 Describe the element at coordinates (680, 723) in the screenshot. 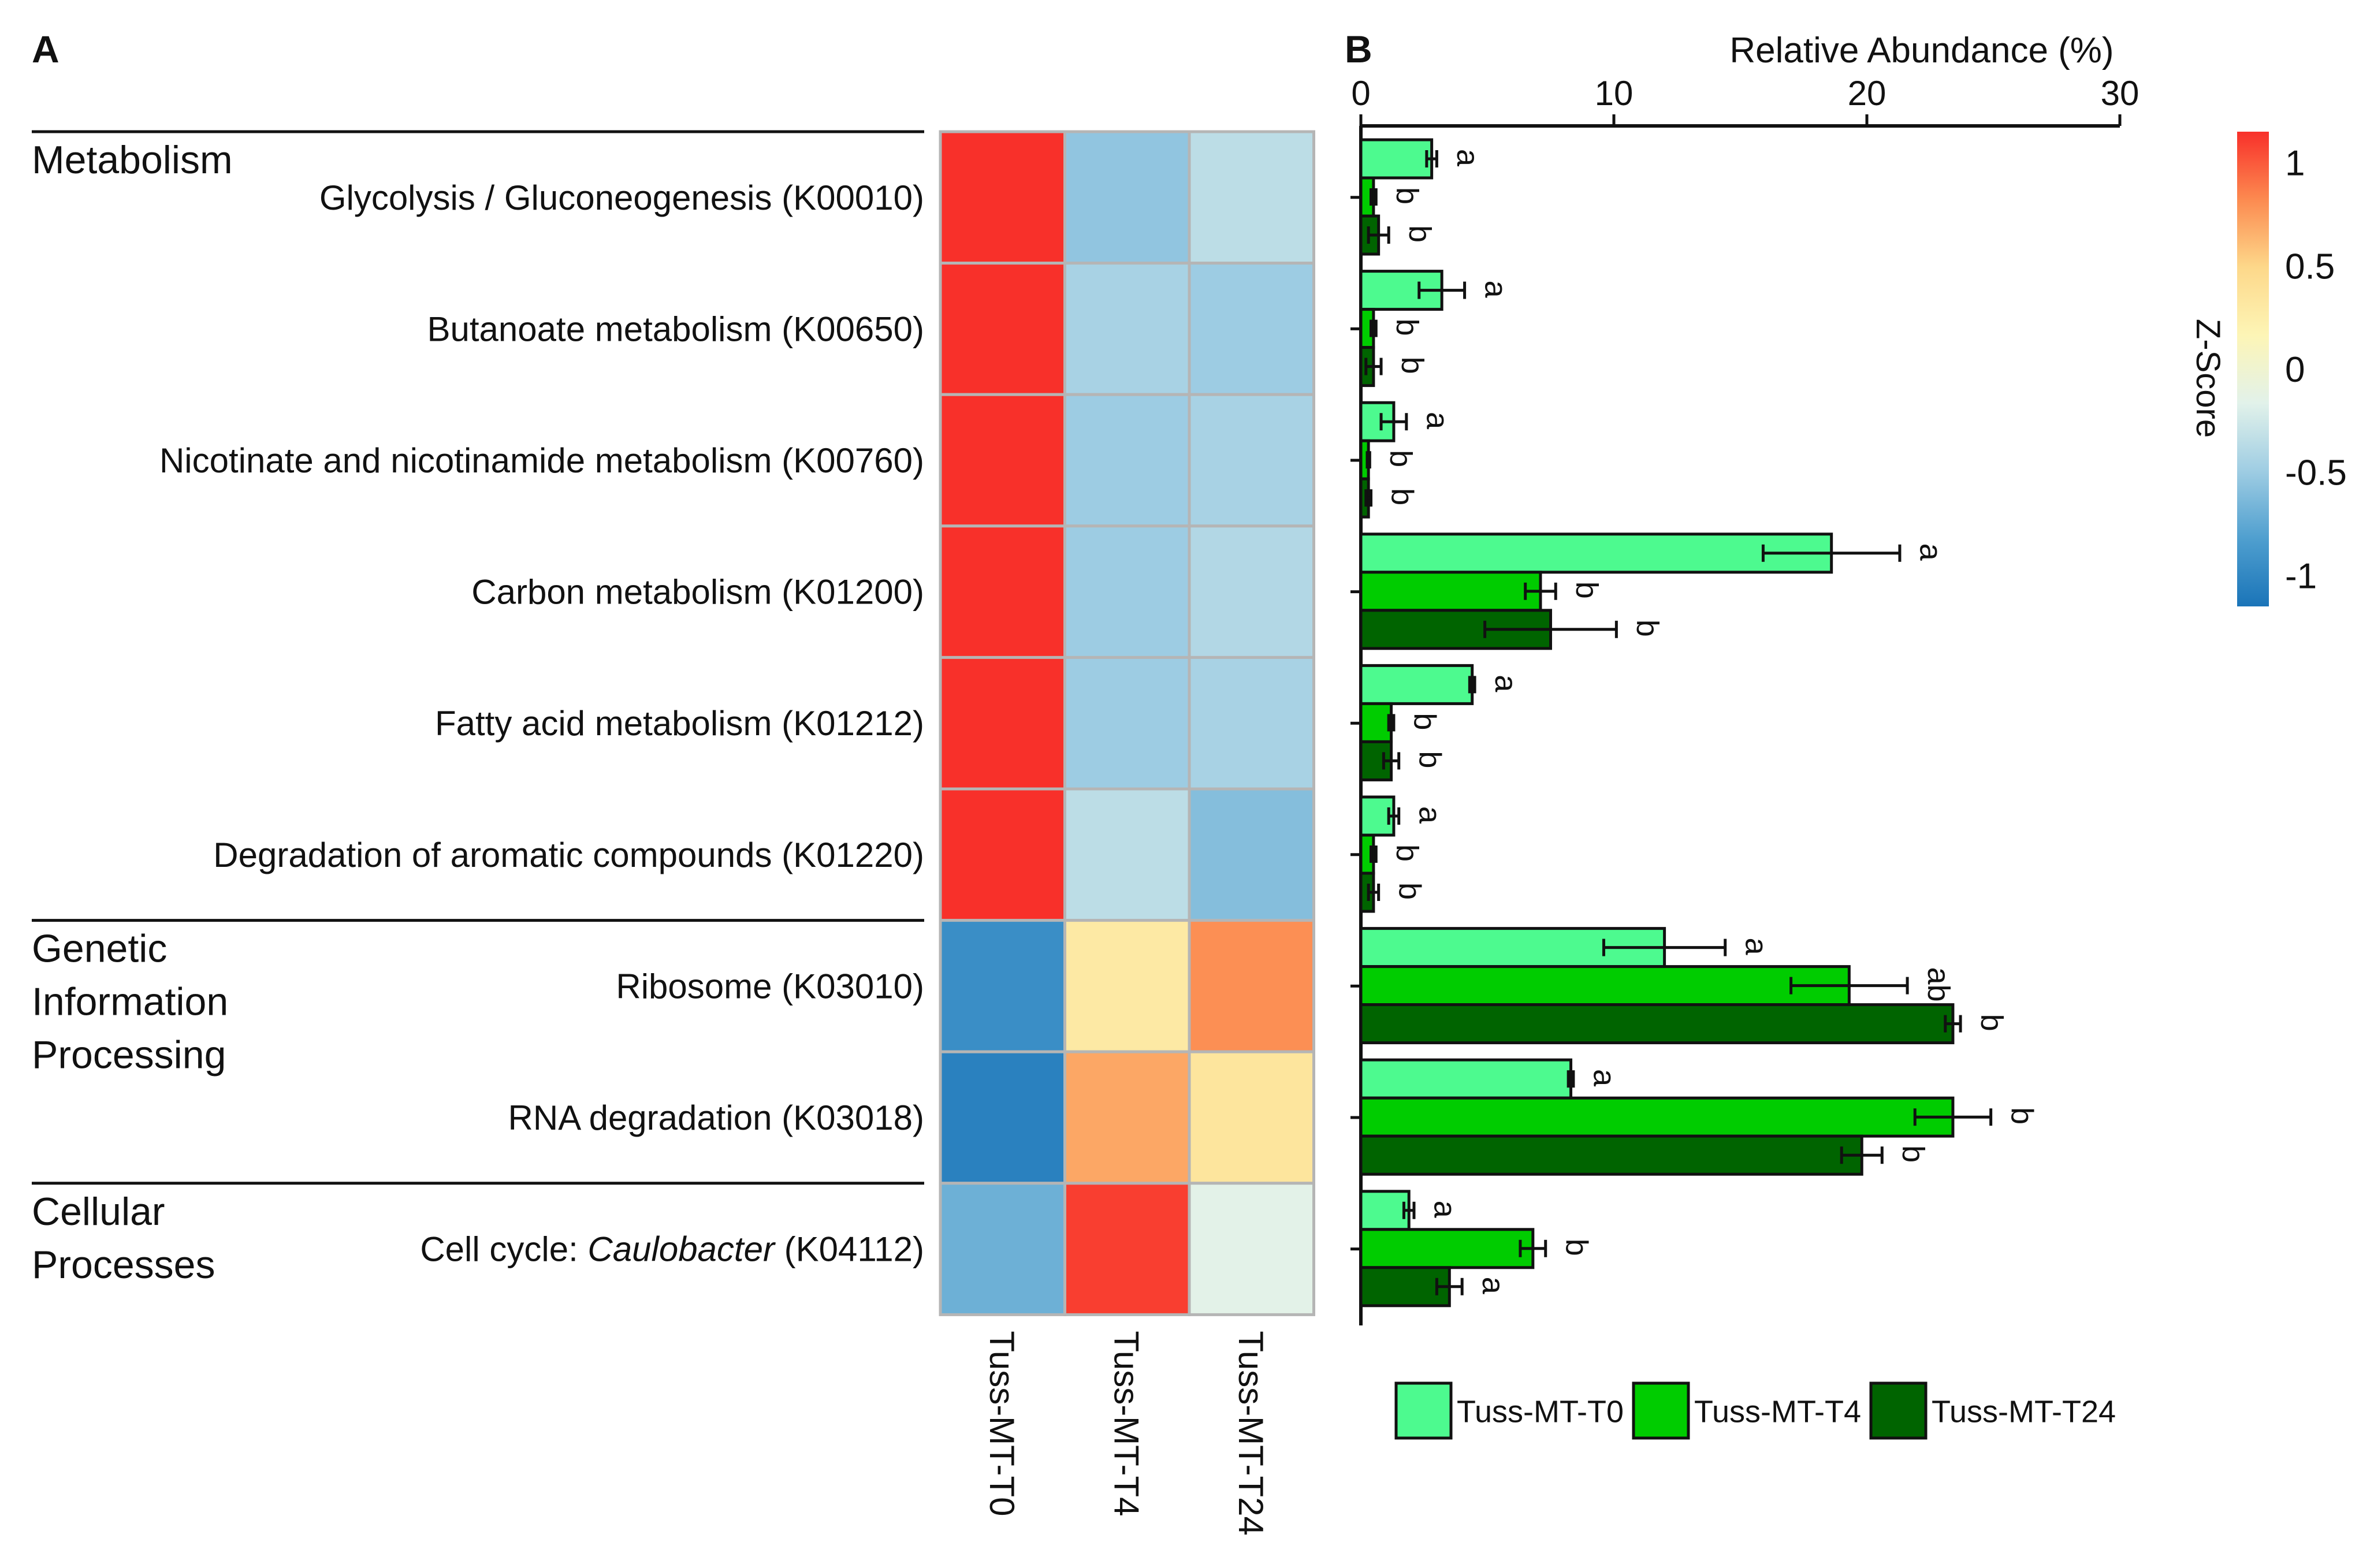

I see `heatmap-row-label: Fatty acid metabolism (K01212)` at that location.